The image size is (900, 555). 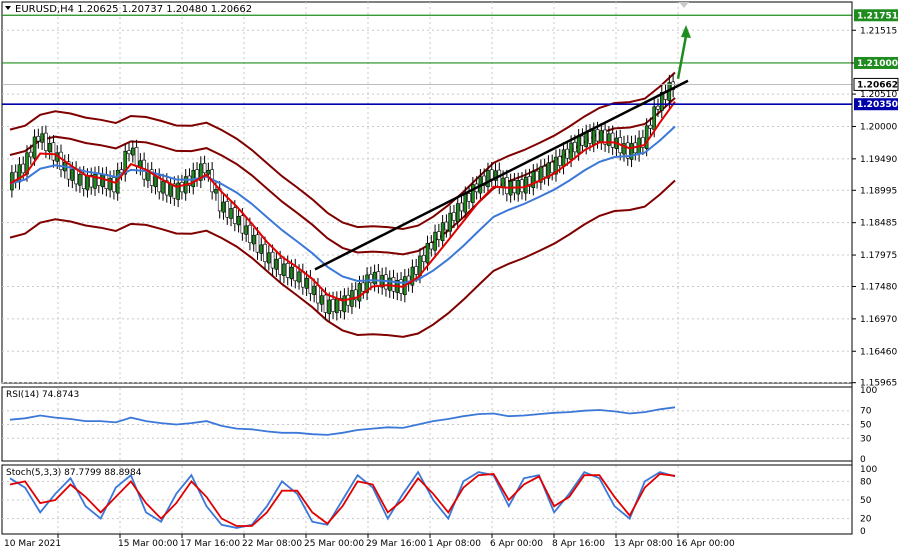 I want to click on time-tick-label: 29 Mar 16:00, so click(x=396, y=544).